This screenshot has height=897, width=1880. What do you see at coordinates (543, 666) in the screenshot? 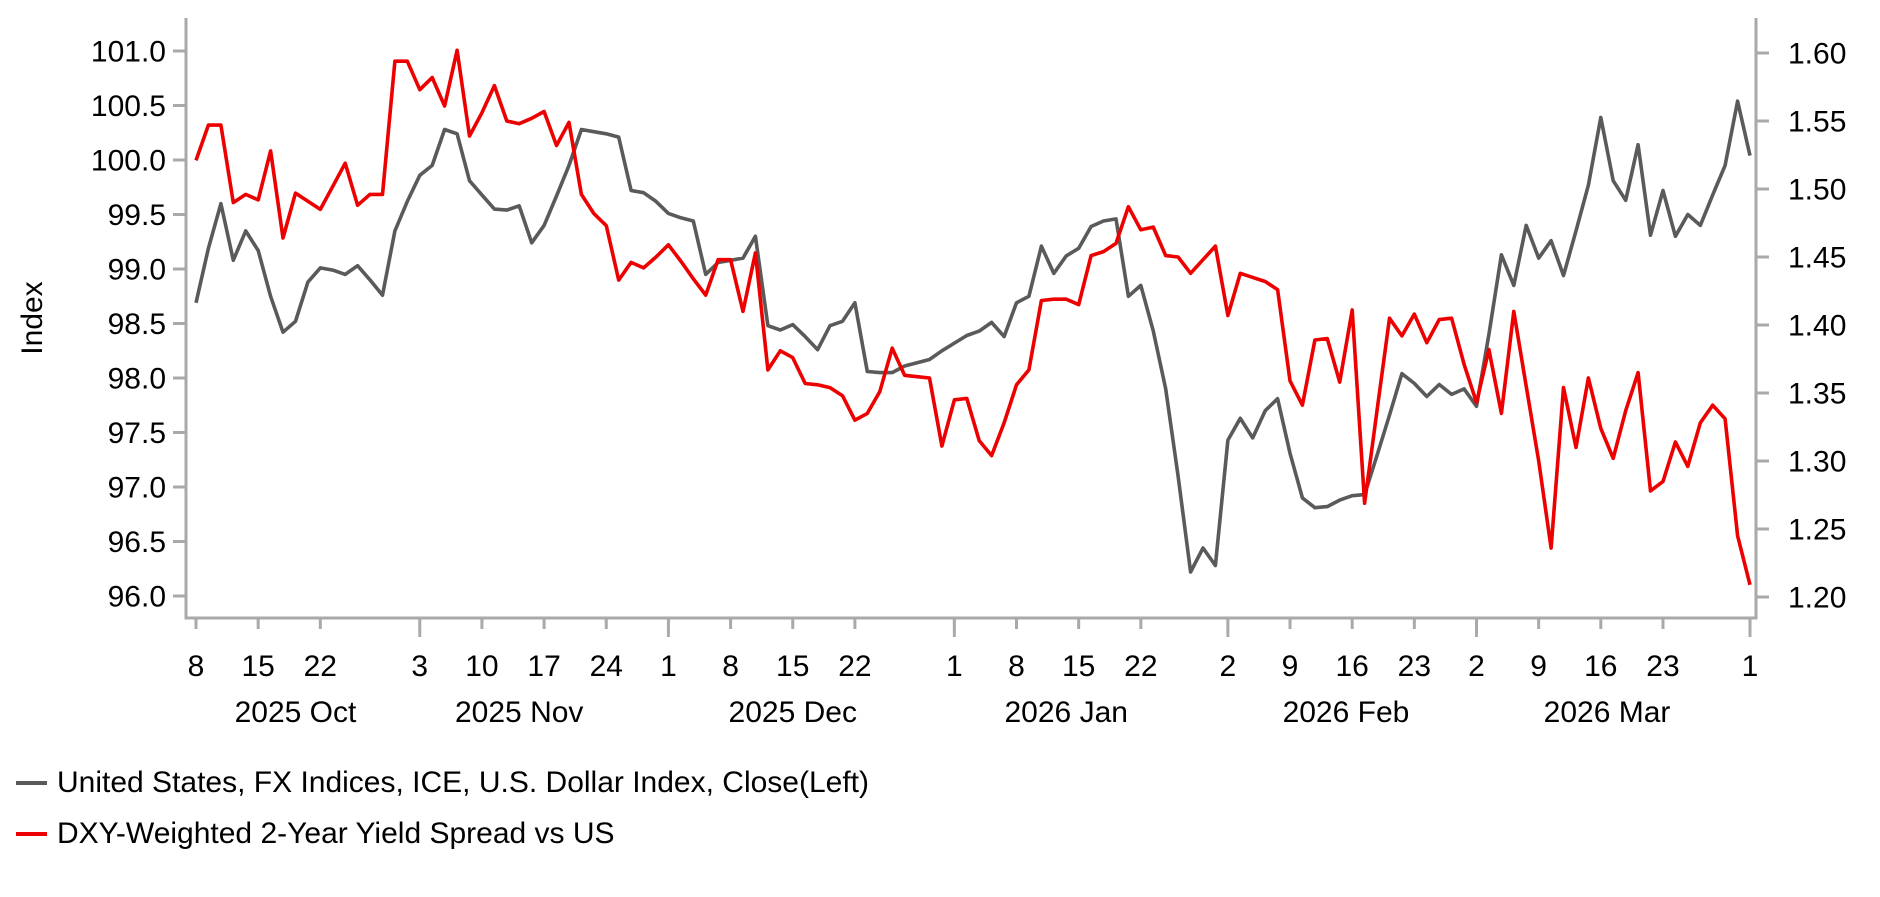
I see `x-axis-tick-label: 17` at bounding box center [543, 666].